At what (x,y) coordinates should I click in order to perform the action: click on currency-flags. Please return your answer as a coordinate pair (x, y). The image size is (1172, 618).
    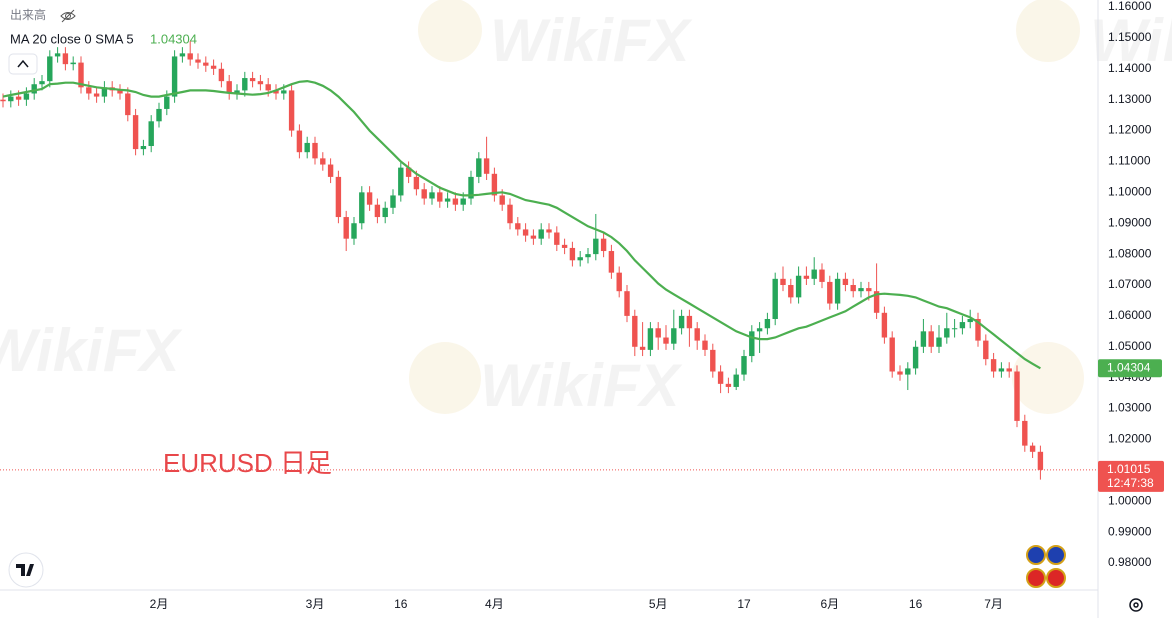
    Looking at the image, I should click on (1046, 566).